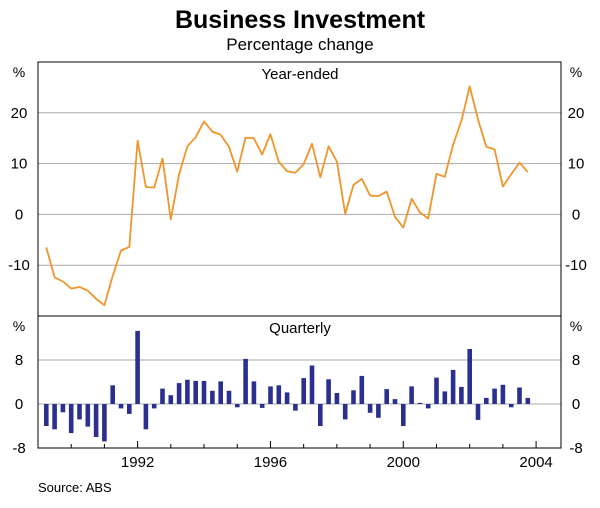  Describe the element at coordinates (19, 326) in the screenshot. I see `bottom-left-unit-label: %` at that location.